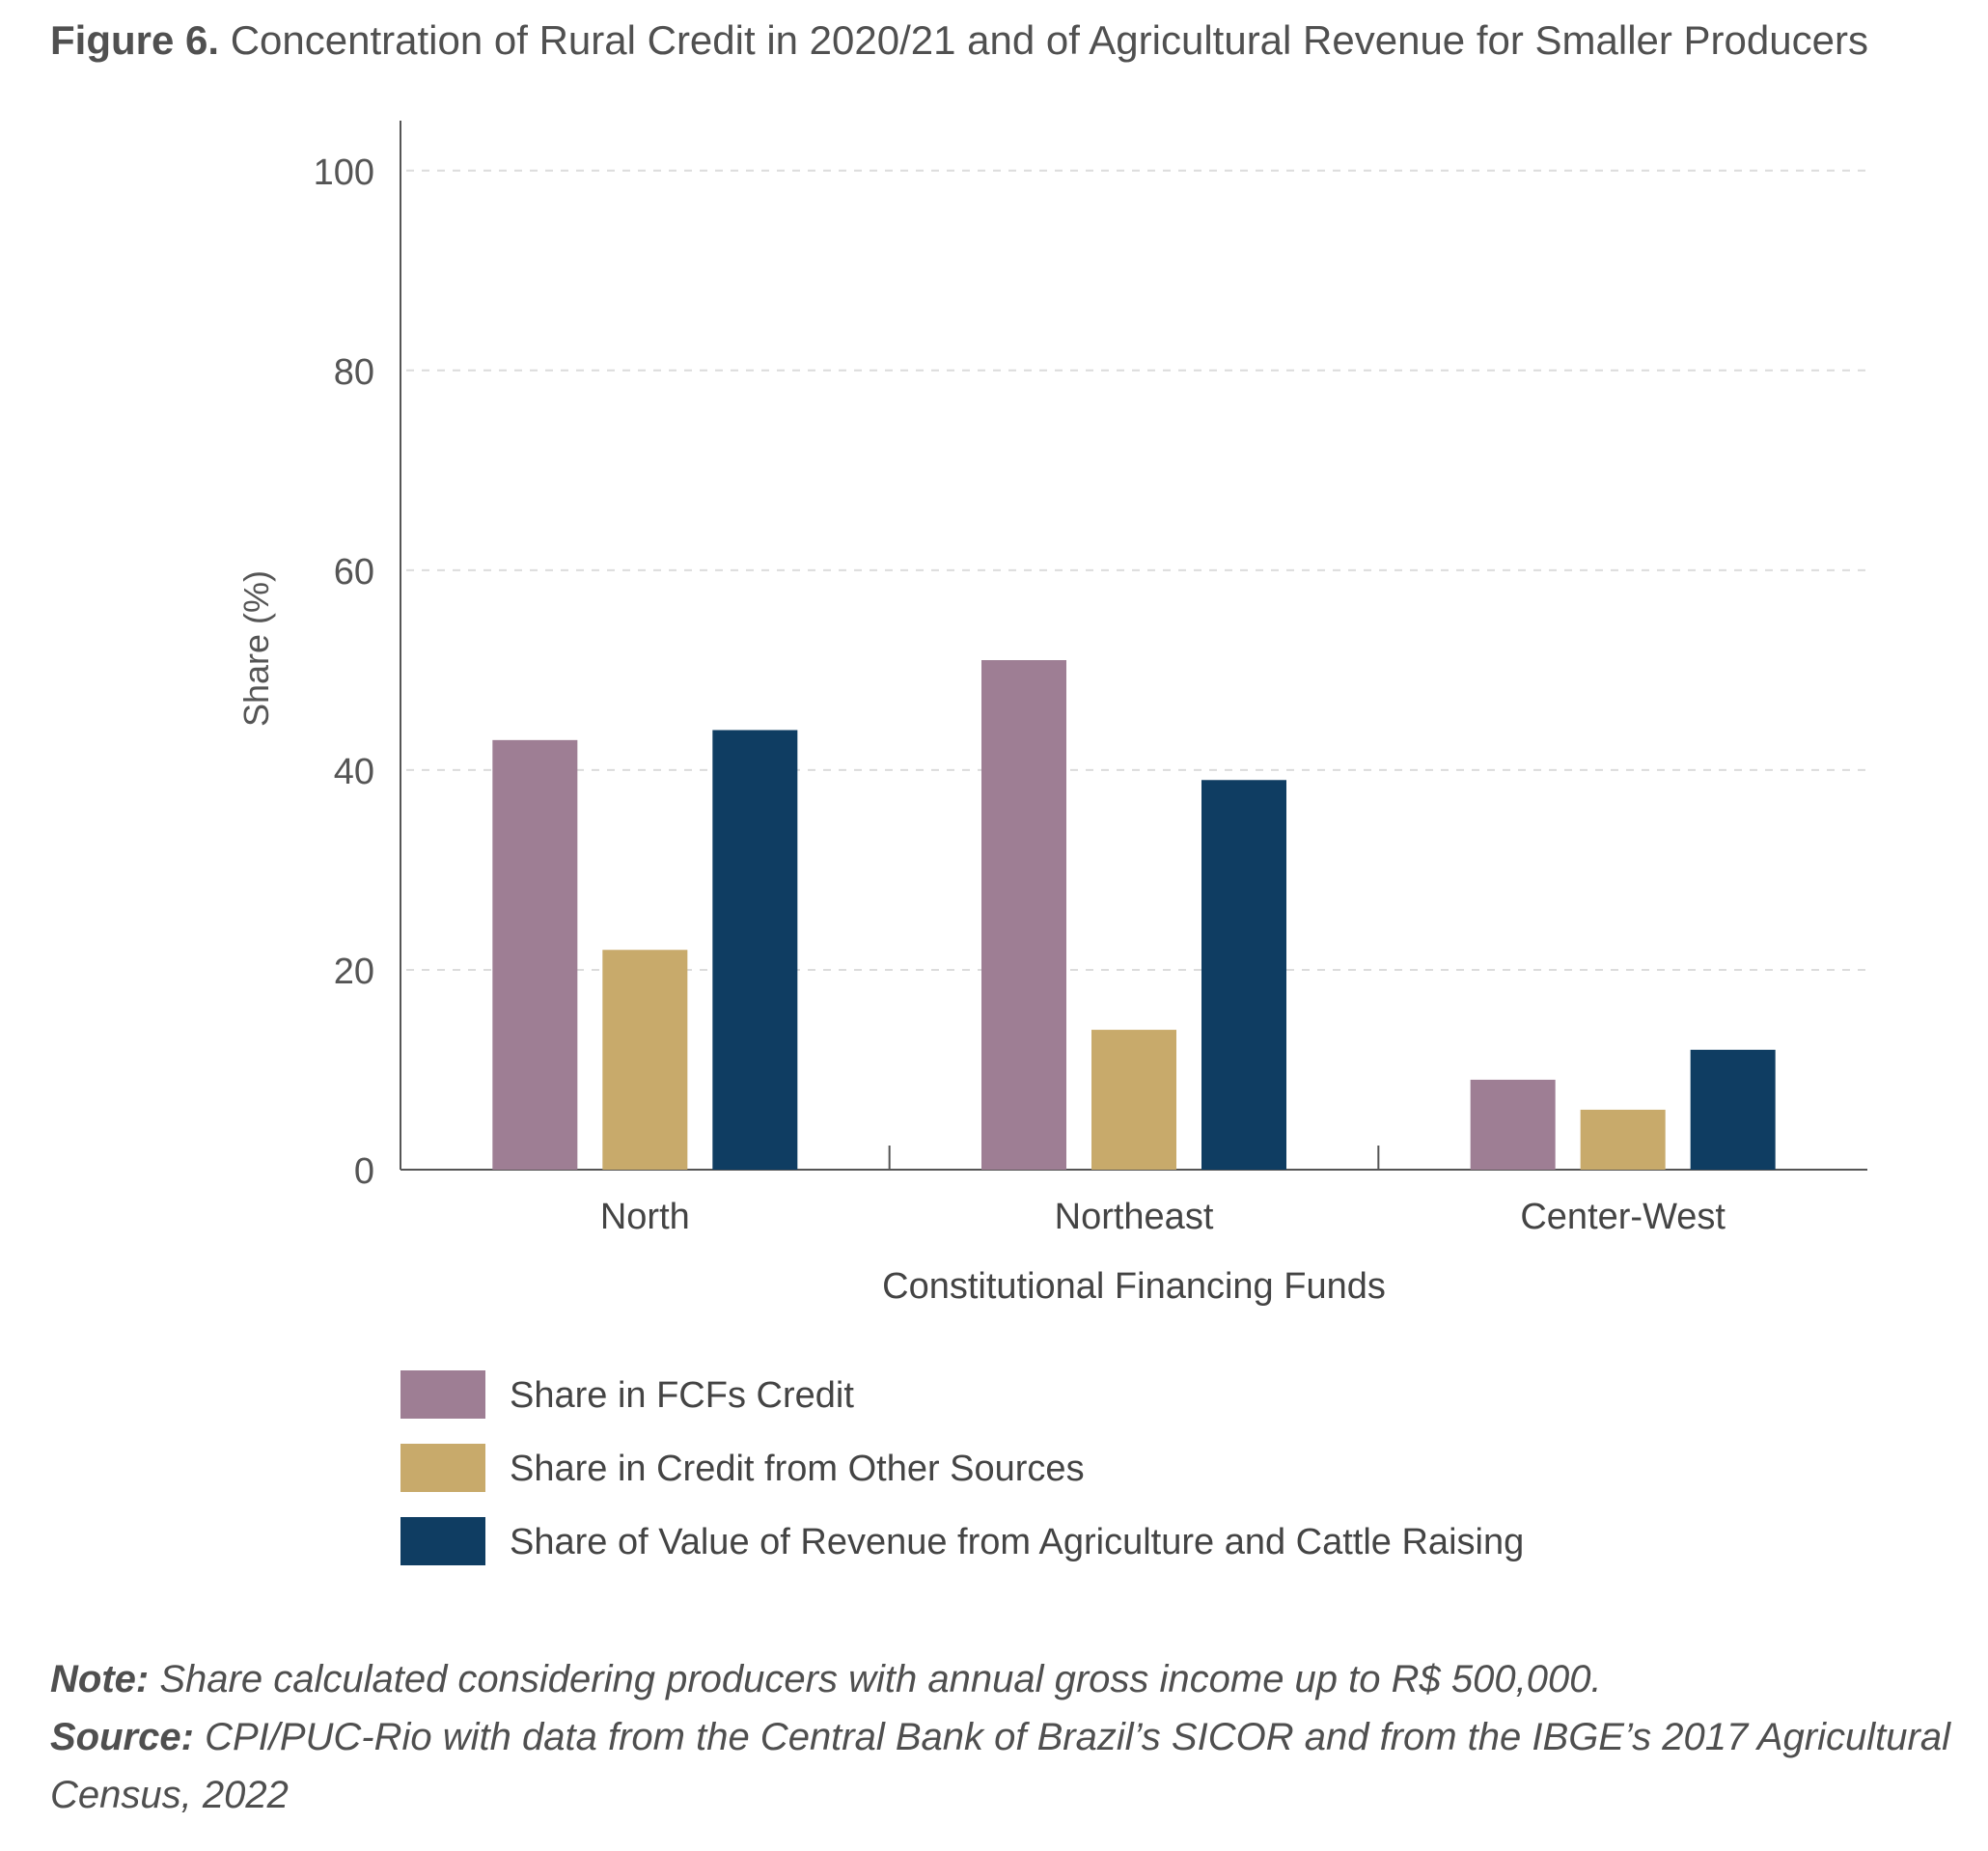 This screenshot has height=1851, width=1988. What do you see at coordinates (256, 648) in the screenshot?
I see `y-axis-title: Share (%)` at bounding box center [256, 648].